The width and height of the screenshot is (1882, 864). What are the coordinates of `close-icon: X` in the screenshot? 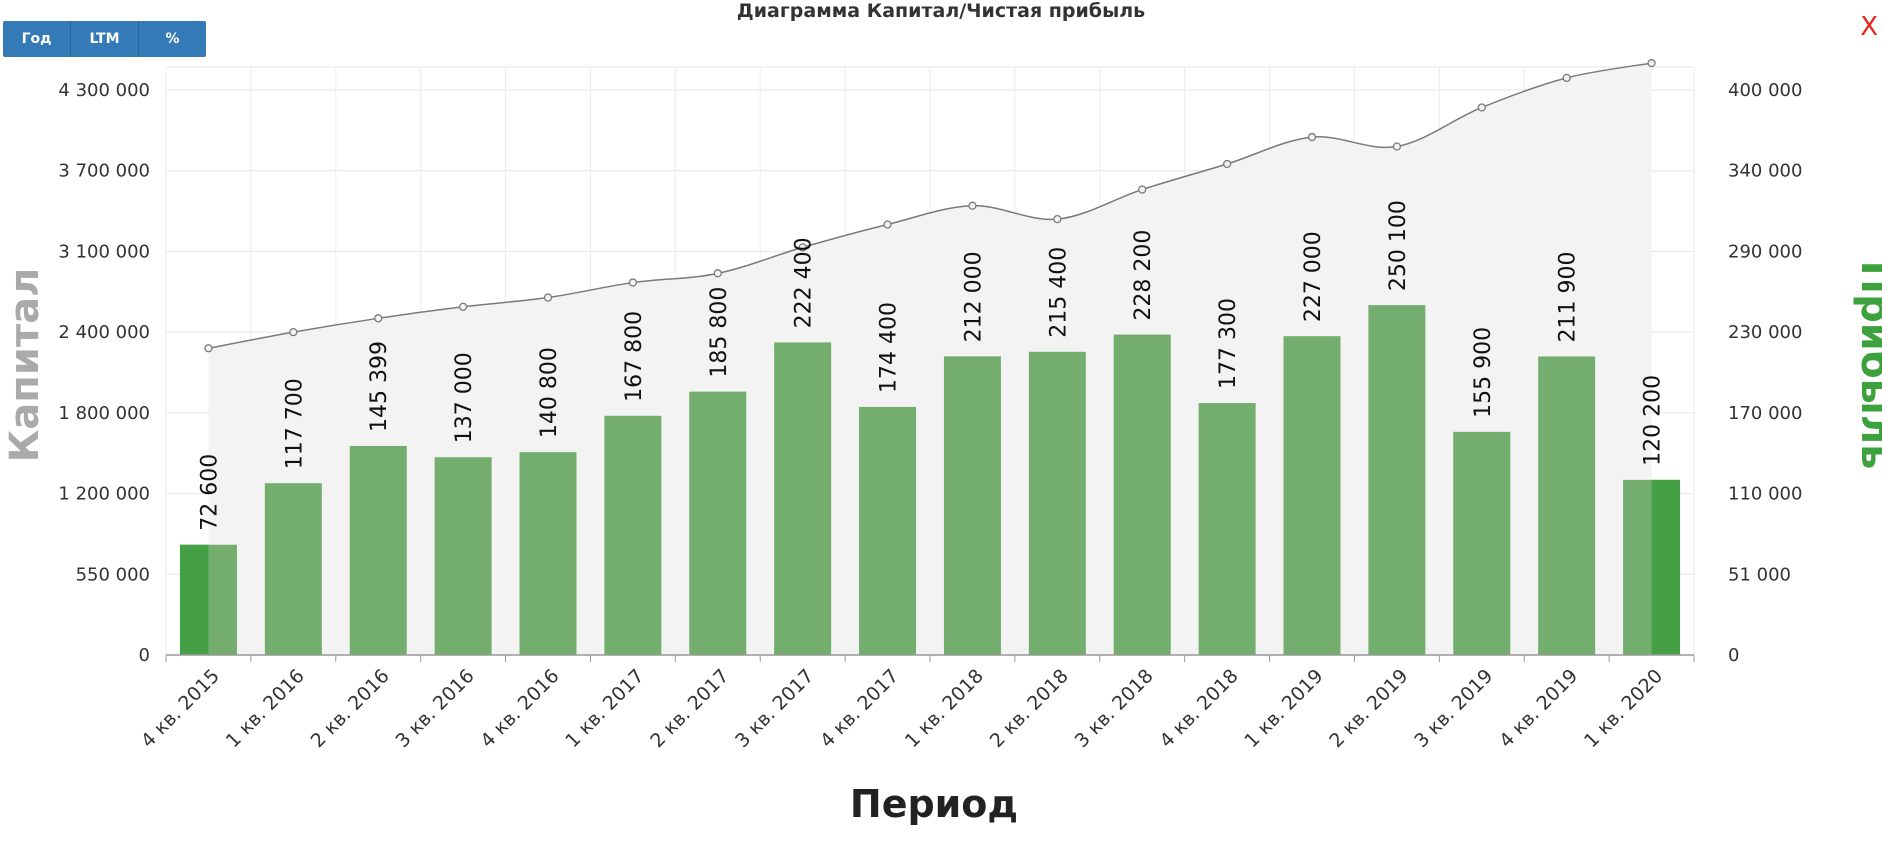 It's located at (1869, 27).